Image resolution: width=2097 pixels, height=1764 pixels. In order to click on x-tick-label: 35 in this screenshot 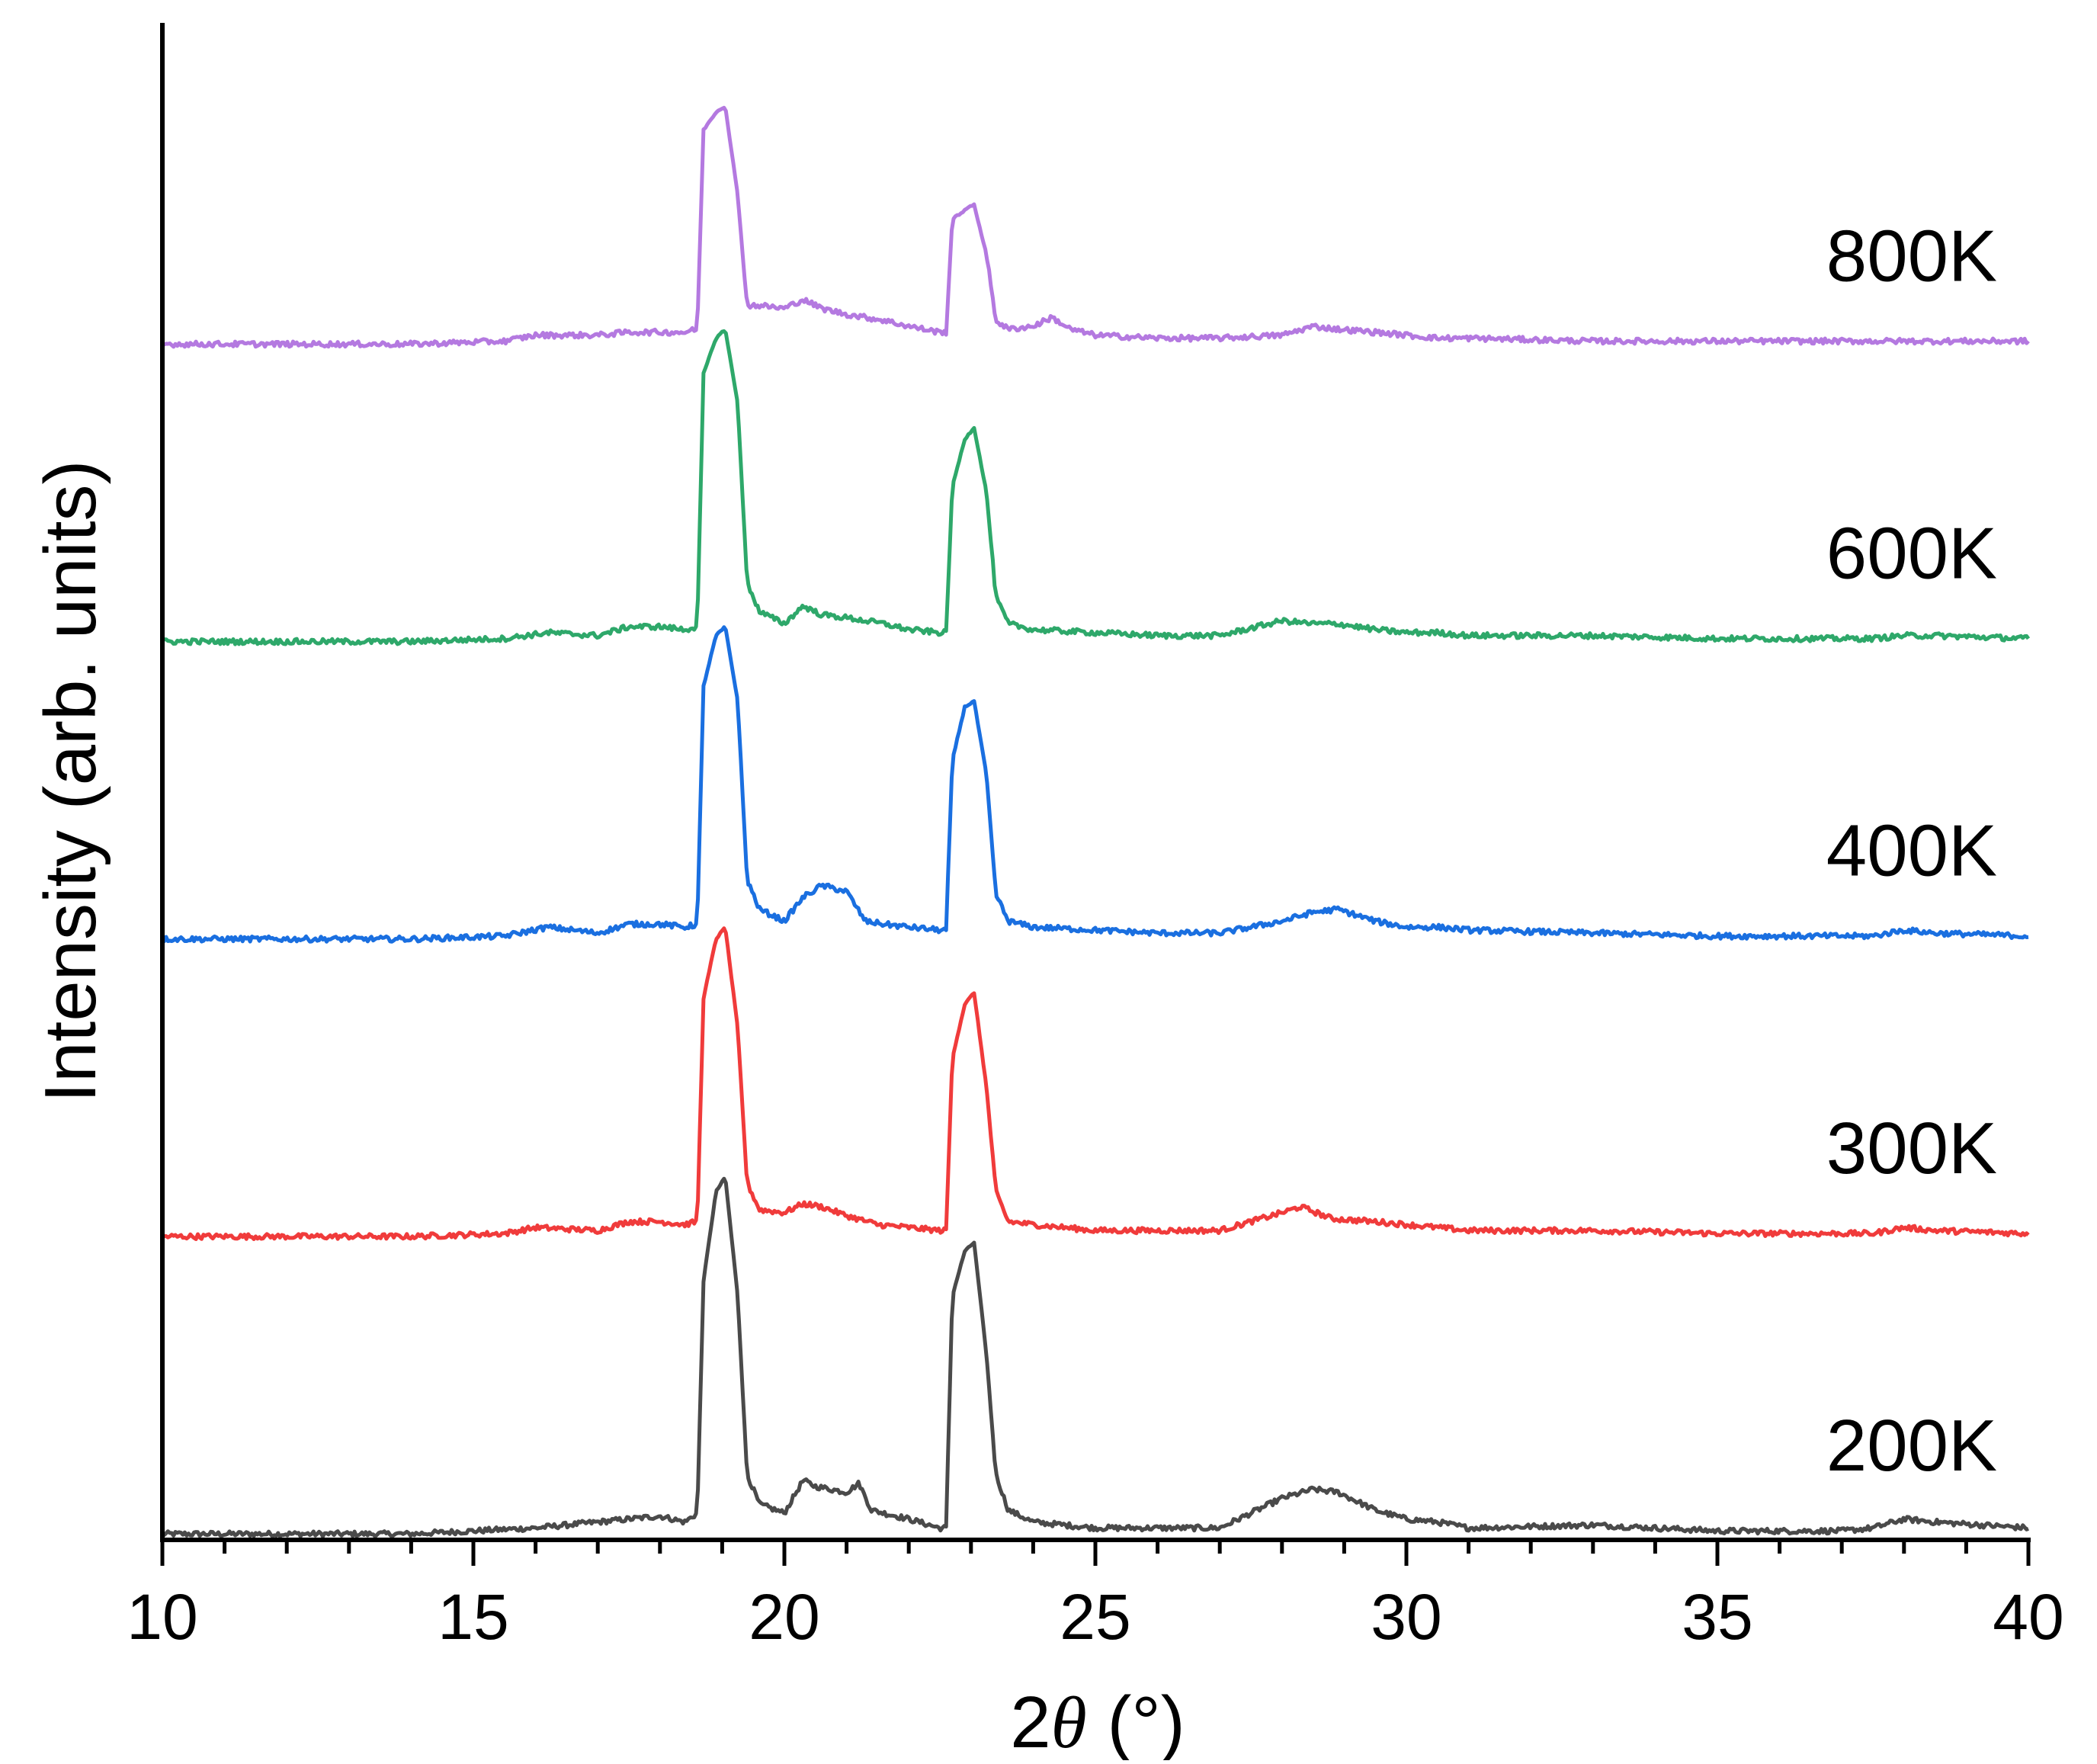, I will do `click(1717, 1617)`.